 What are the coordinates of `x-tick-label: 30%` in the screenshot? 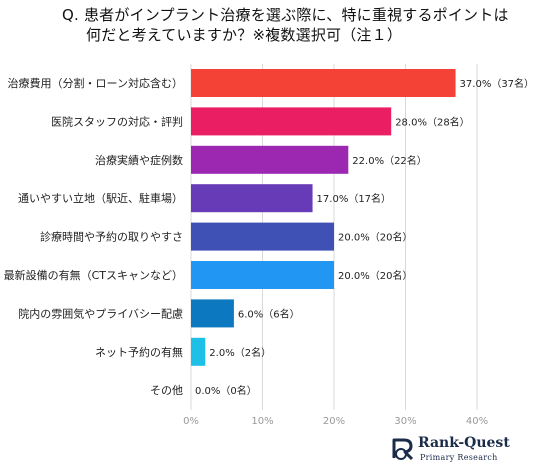 It's located at (405, 421).